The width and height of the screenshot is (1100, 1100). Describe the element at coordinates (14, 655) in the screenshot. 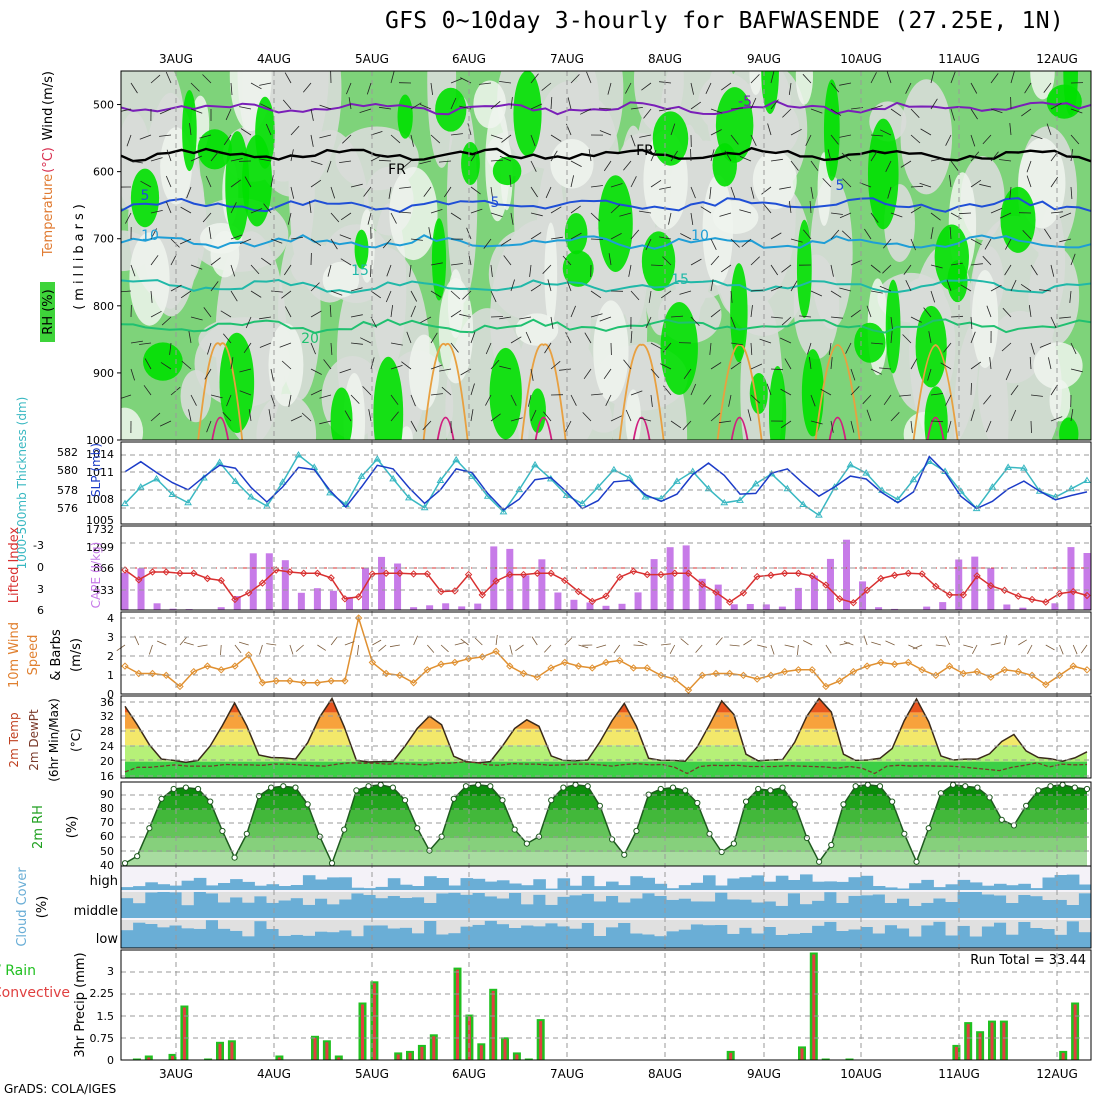

I see `wind-axis-label: 10m Wind` at that location.